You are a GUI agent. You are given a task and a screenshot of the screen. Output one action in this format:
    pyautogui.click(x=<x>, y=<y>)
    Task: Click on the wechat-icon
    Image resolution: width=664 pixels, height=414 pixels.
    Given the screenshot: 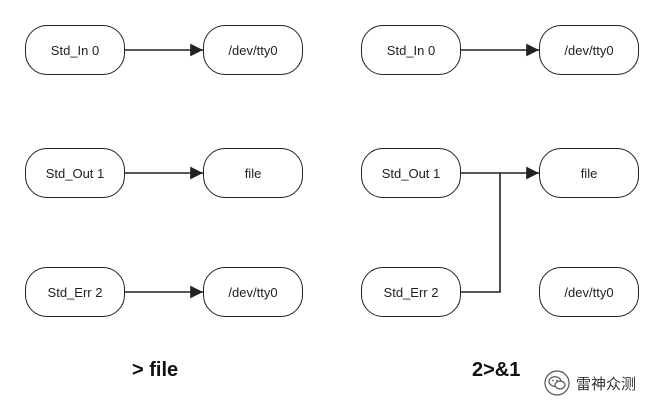 What is the action you would take?
    pyautogui.click(x=557, y=383)
    